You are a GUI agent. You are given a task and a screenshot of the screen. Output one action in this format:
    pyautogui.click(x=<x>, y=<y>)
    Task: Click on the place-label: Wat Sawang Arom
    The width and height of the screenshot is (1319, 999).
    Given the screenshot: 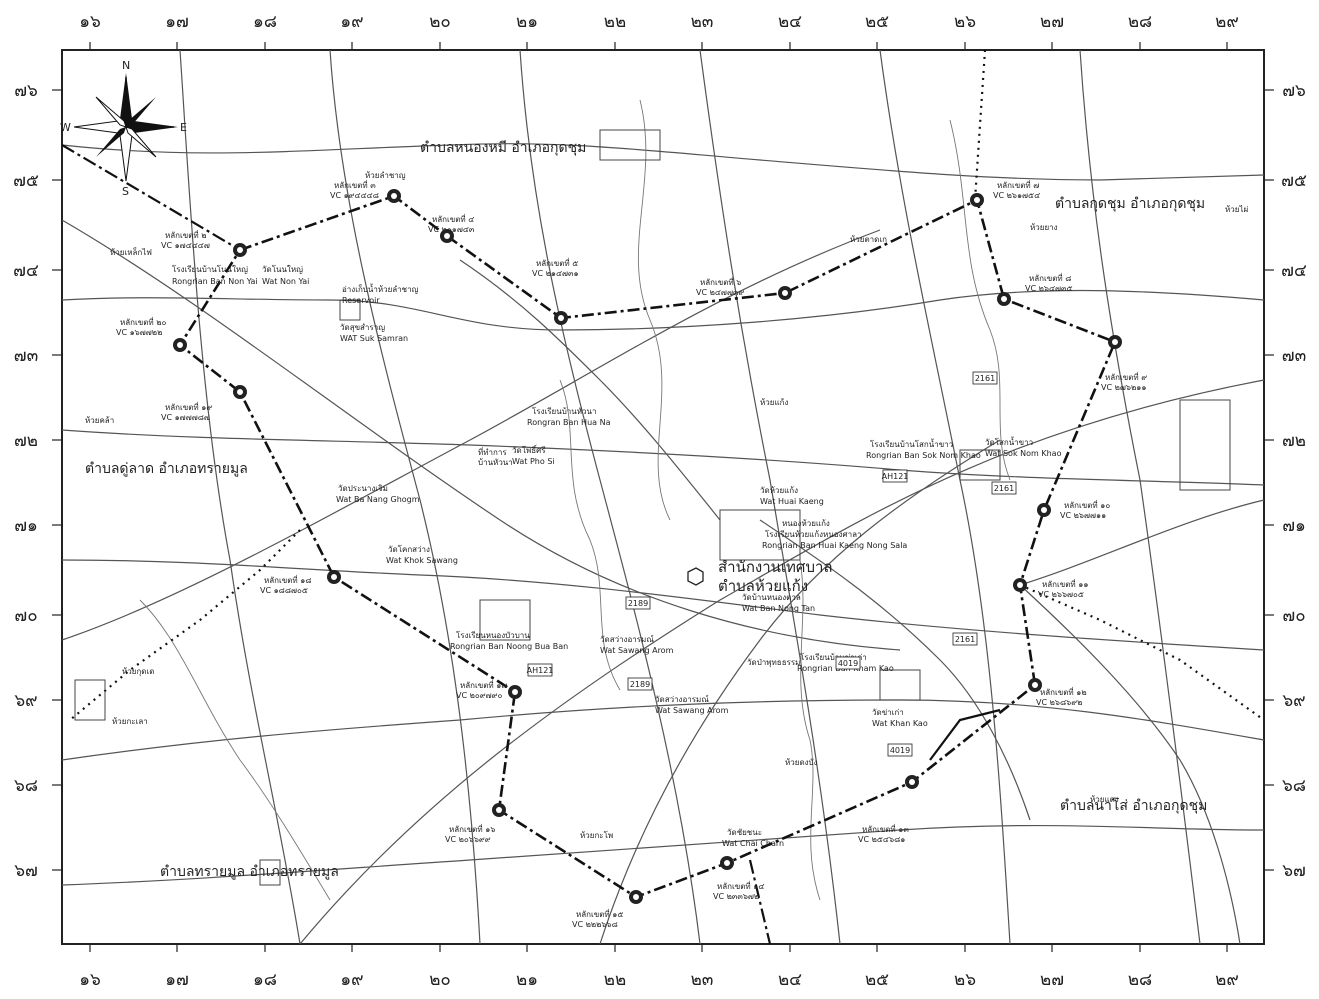 What is the action you would take?
    pyautogui.click(x=692, y=710)
    